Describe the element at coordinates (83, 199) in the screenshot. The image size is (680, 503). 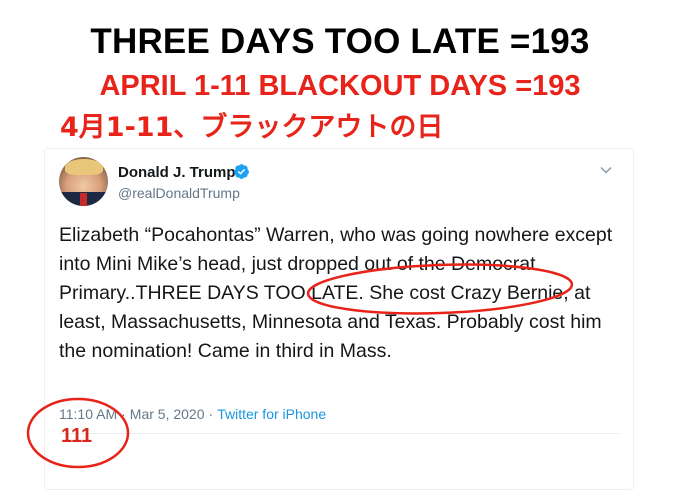
I see `avatar-tie` at that location.